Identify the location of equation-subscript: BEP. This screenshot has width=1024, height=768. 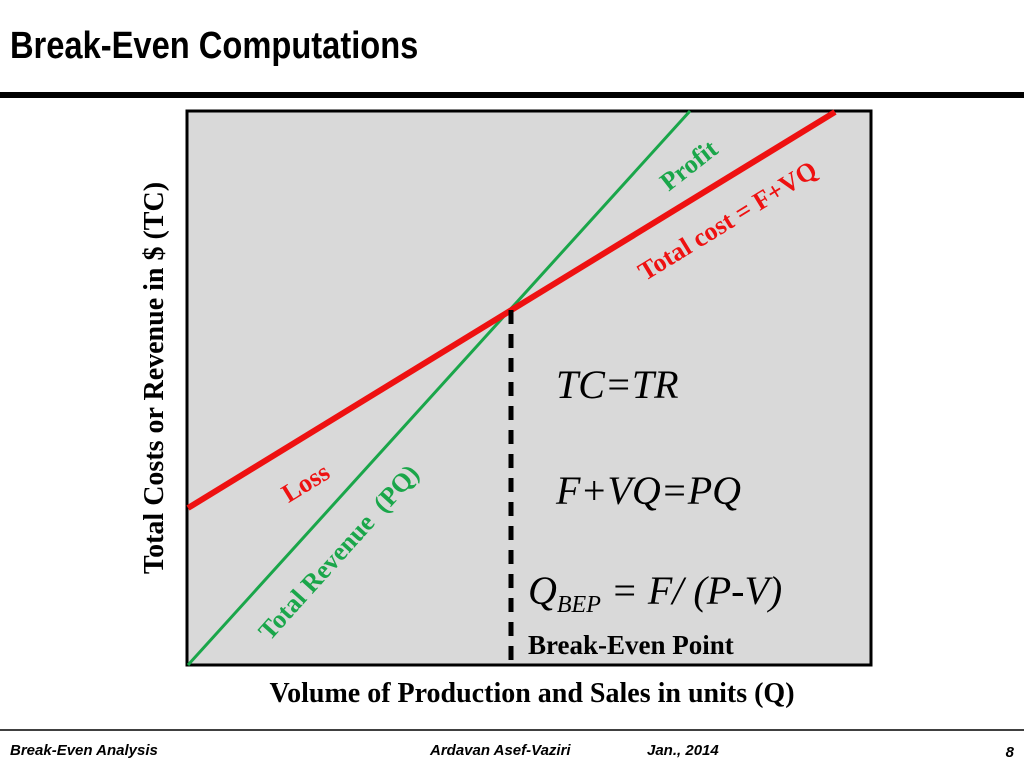
(579, 605).